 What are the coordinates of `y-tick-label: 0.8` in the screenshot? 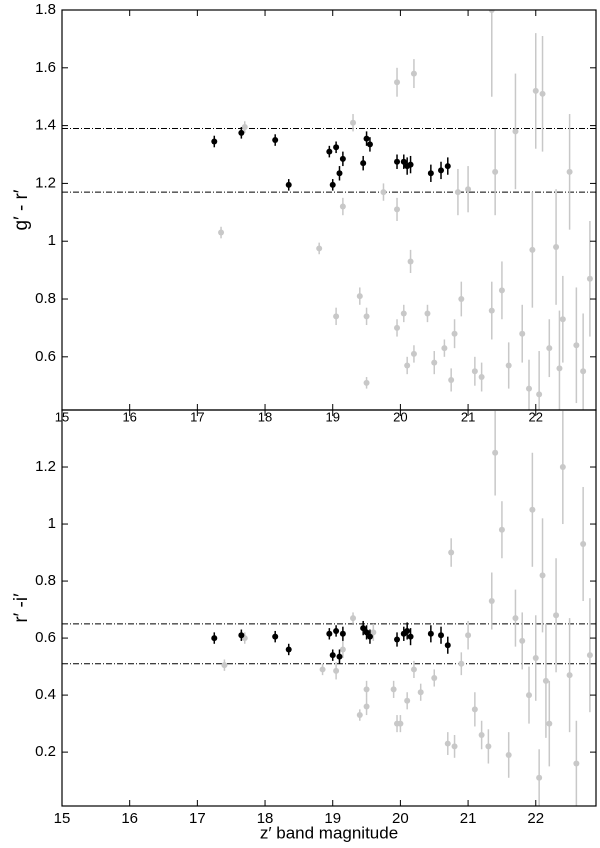 It's located at (45, 580).